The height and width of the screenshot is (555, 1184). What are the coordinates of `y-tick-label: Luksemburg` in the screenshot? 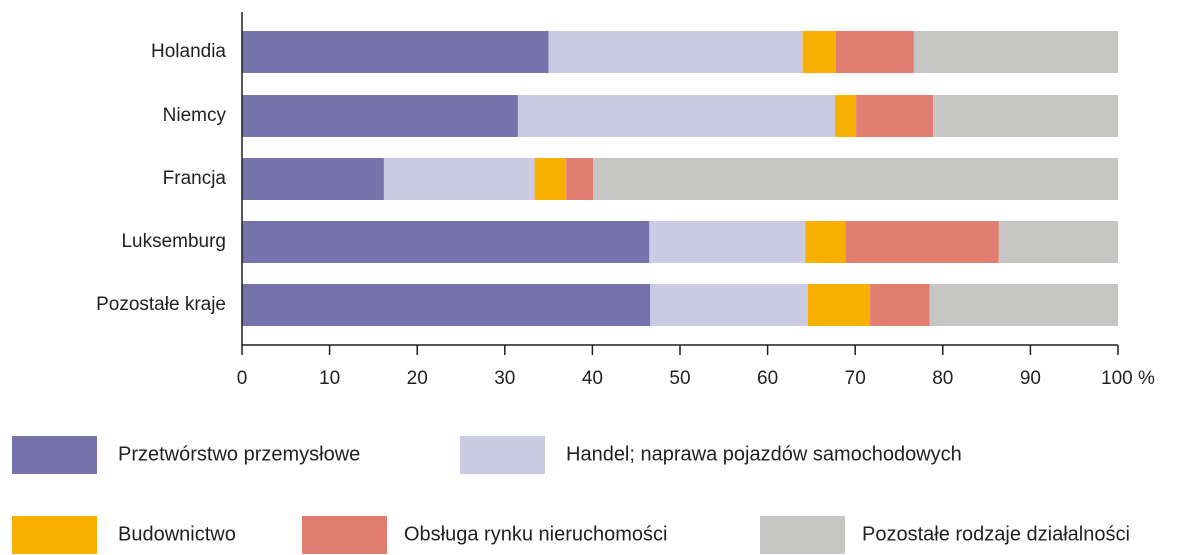 It's located at (173, 241).